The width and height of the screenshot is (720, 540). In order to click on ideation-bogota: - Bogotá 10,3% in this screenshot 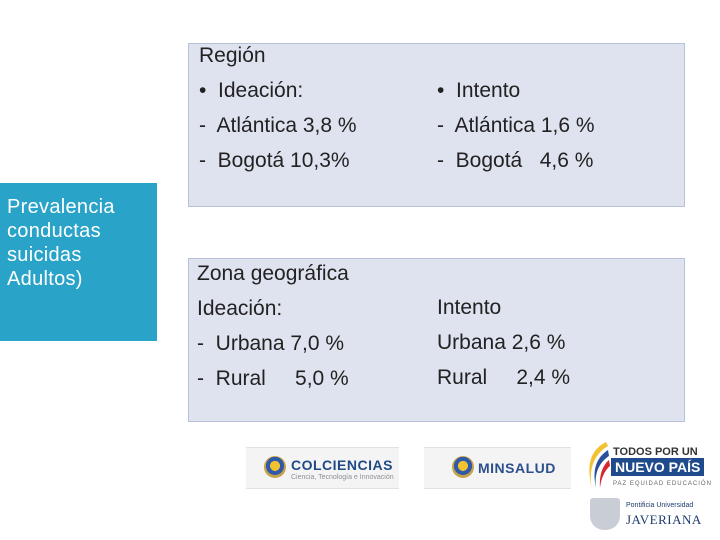, I will do `click(274, 160)`.